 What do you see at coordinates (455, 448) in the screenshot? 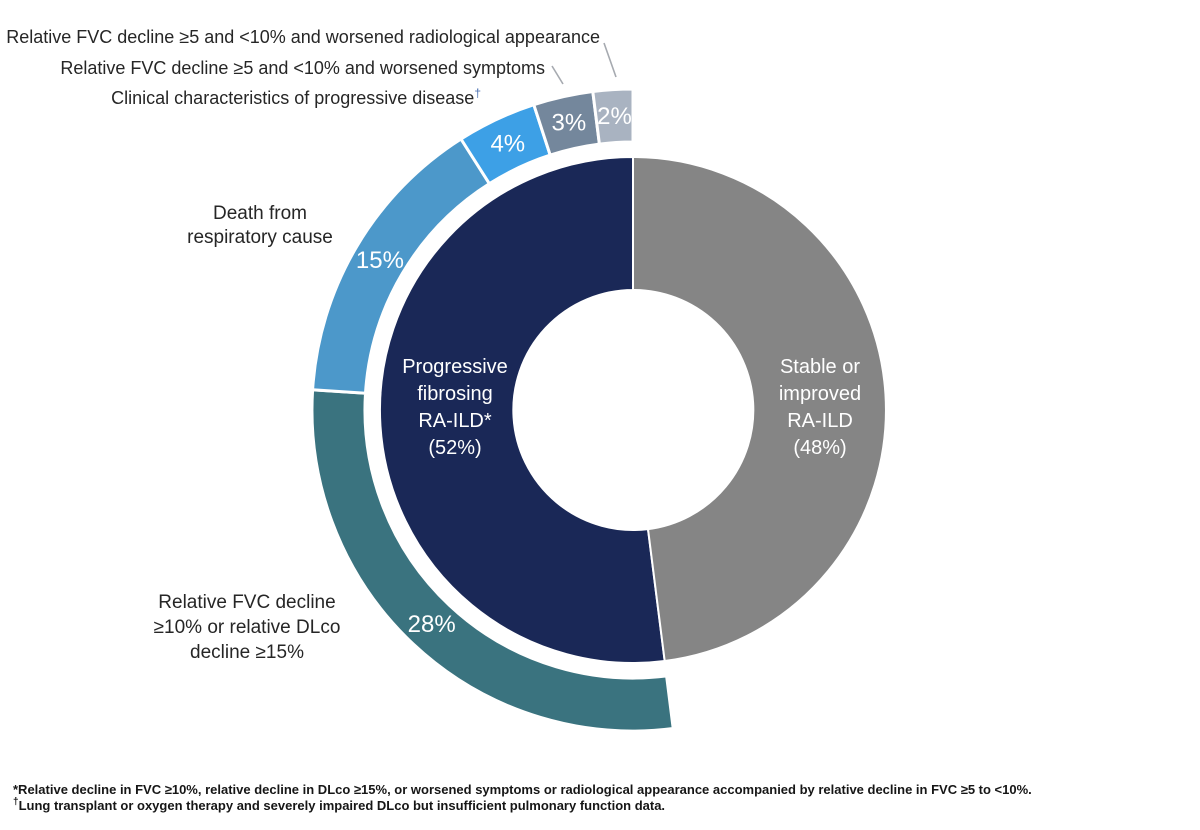
I see `center-progressive-line4: (52%)` at bounding box center [455, 448].